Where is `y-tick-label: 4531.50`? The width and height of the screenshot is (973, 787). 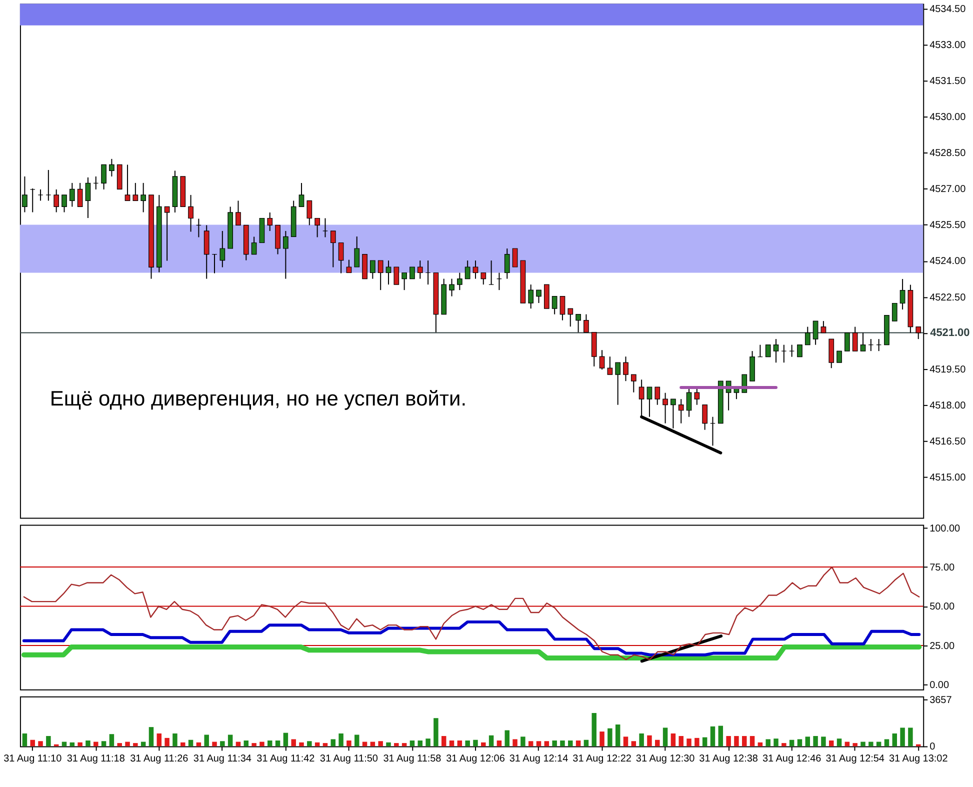 y-tick-label: 4531.50 is located at coordinates (948, 82).